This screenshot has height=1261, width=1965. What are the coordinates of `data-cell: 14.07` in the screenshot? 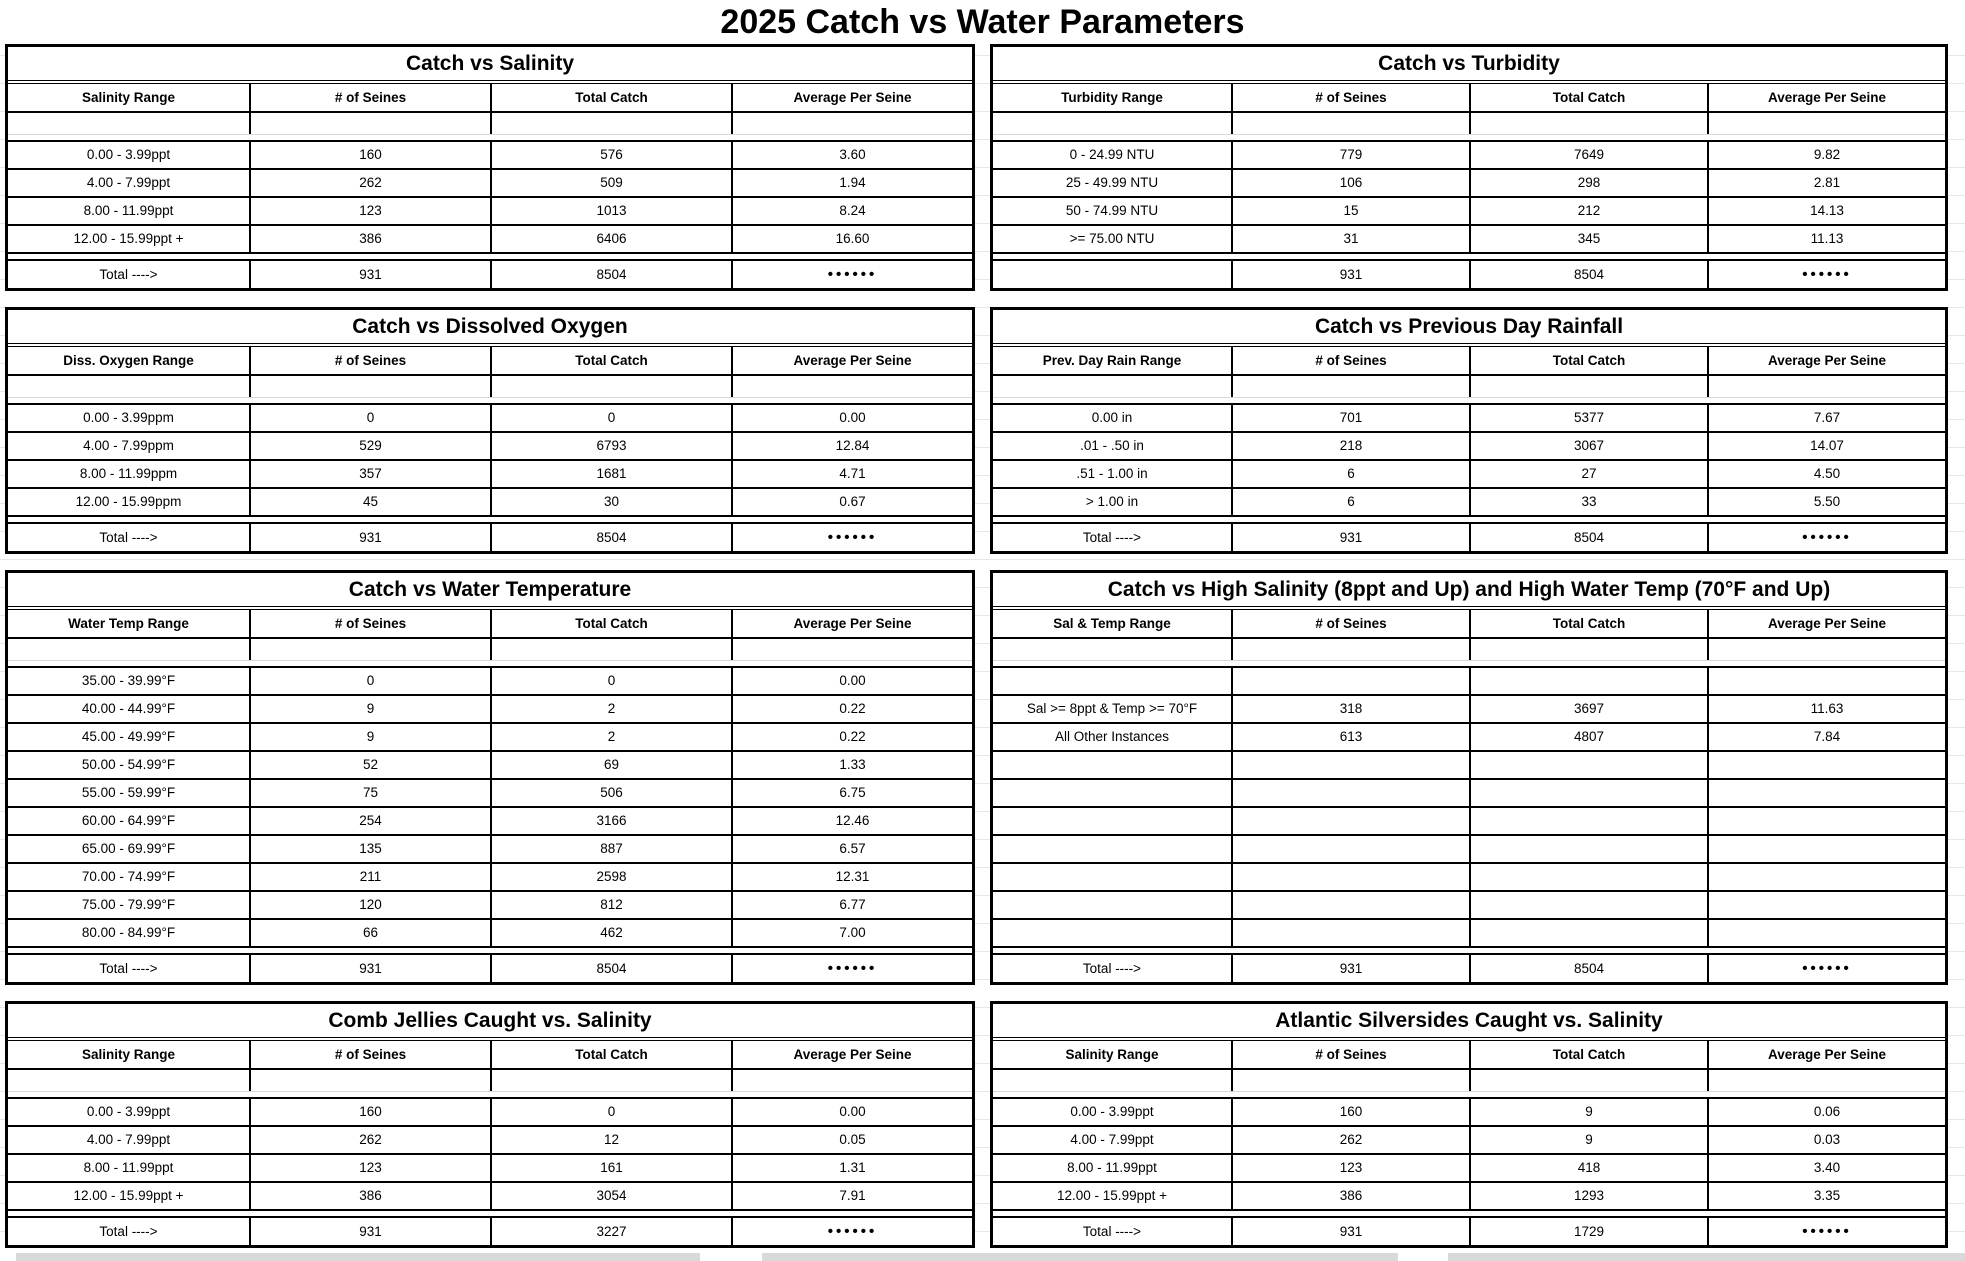 It's located at (1826, 446).